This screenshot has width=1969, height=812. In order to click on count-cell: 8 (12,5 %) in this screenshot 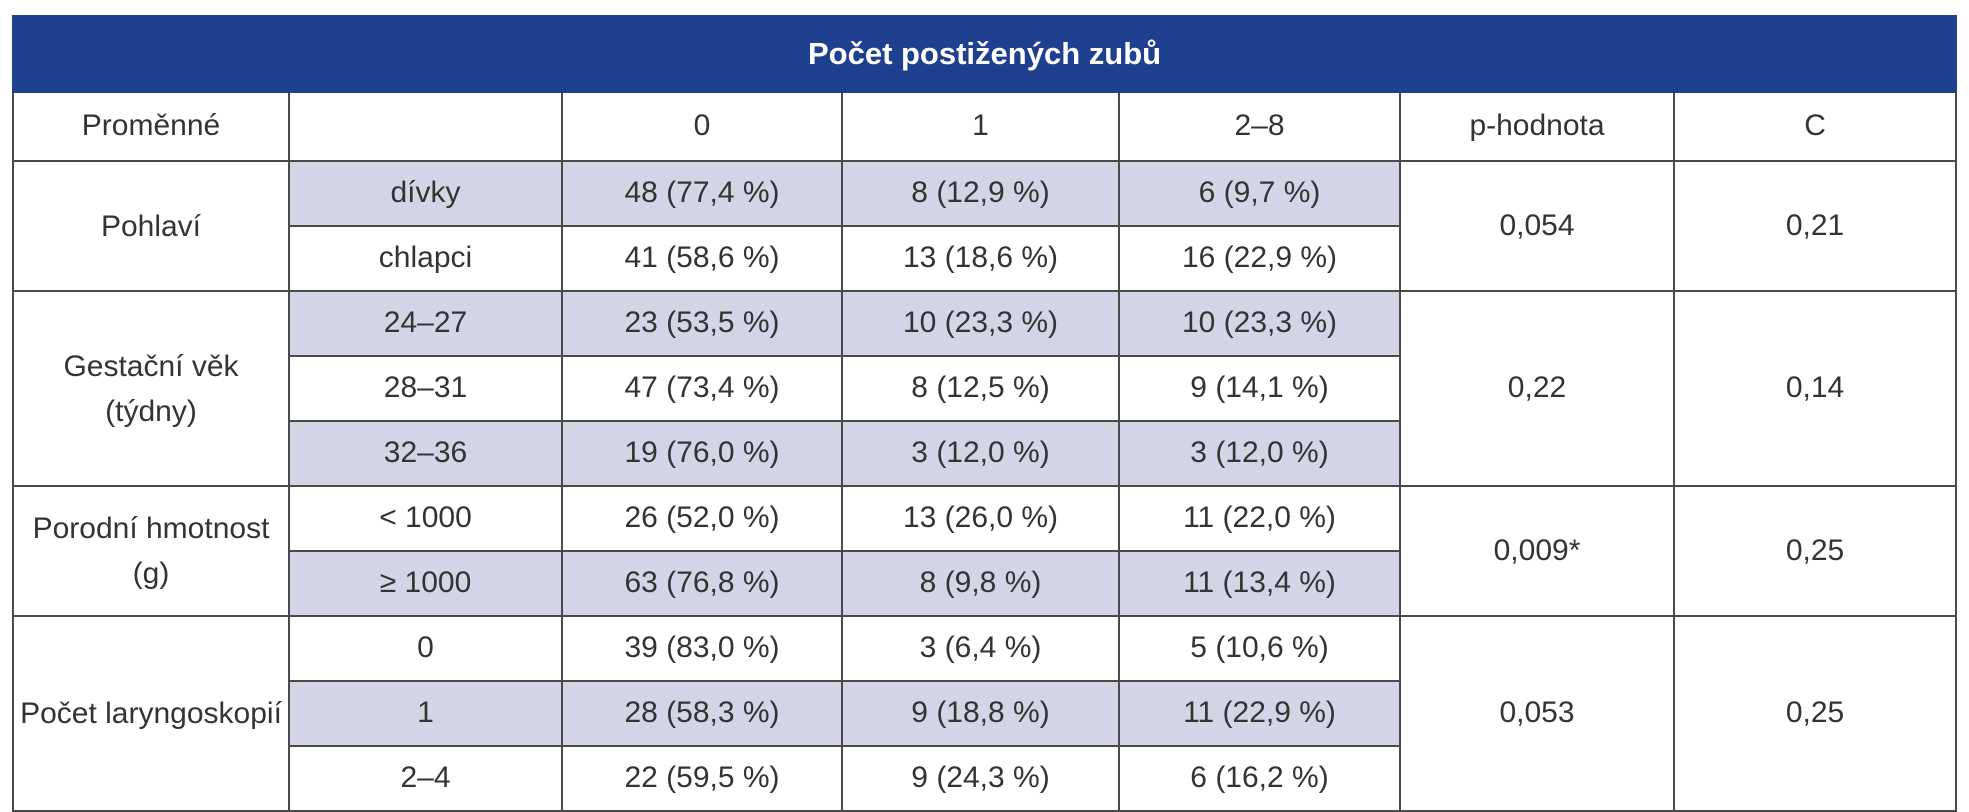, I will do `click(980, 388)`.